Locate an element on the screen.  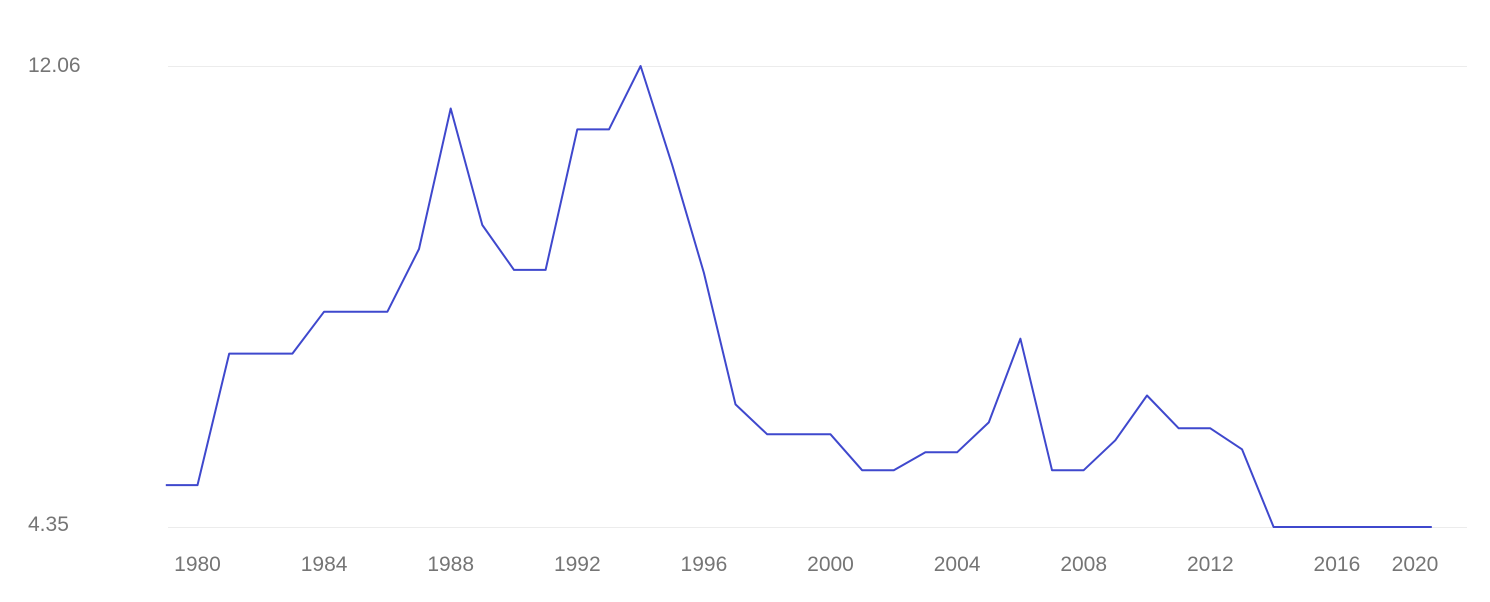
x-axis-tick-label: 2000 is located at coordinates (830, 564).